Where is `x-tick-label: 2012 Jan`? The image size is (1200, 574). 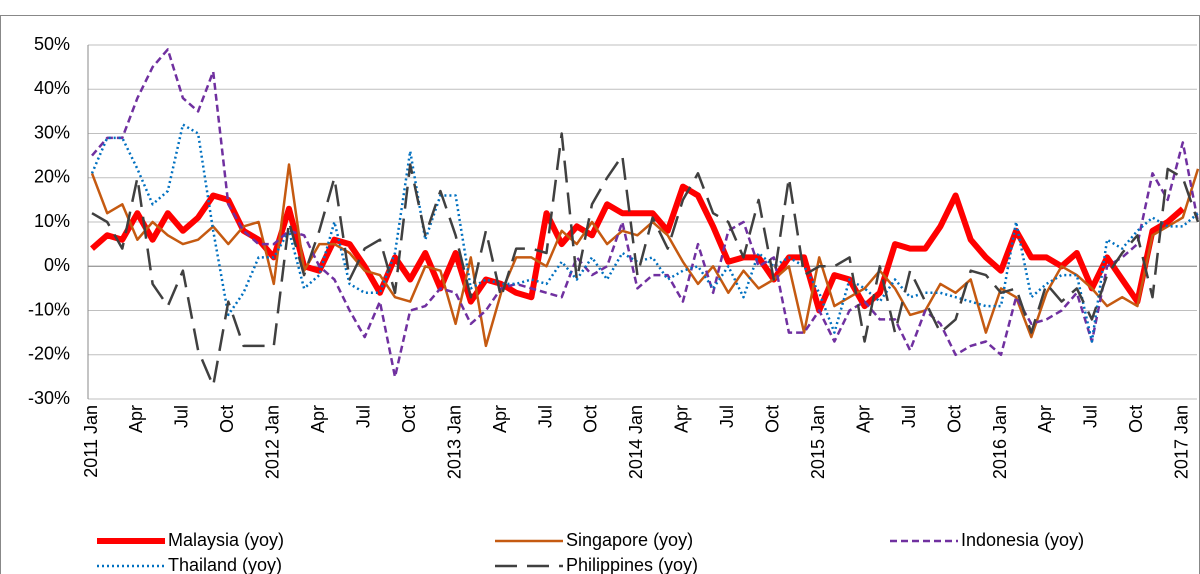 x-tick-label: 2012 Jan is located at coordinates (273, 442).